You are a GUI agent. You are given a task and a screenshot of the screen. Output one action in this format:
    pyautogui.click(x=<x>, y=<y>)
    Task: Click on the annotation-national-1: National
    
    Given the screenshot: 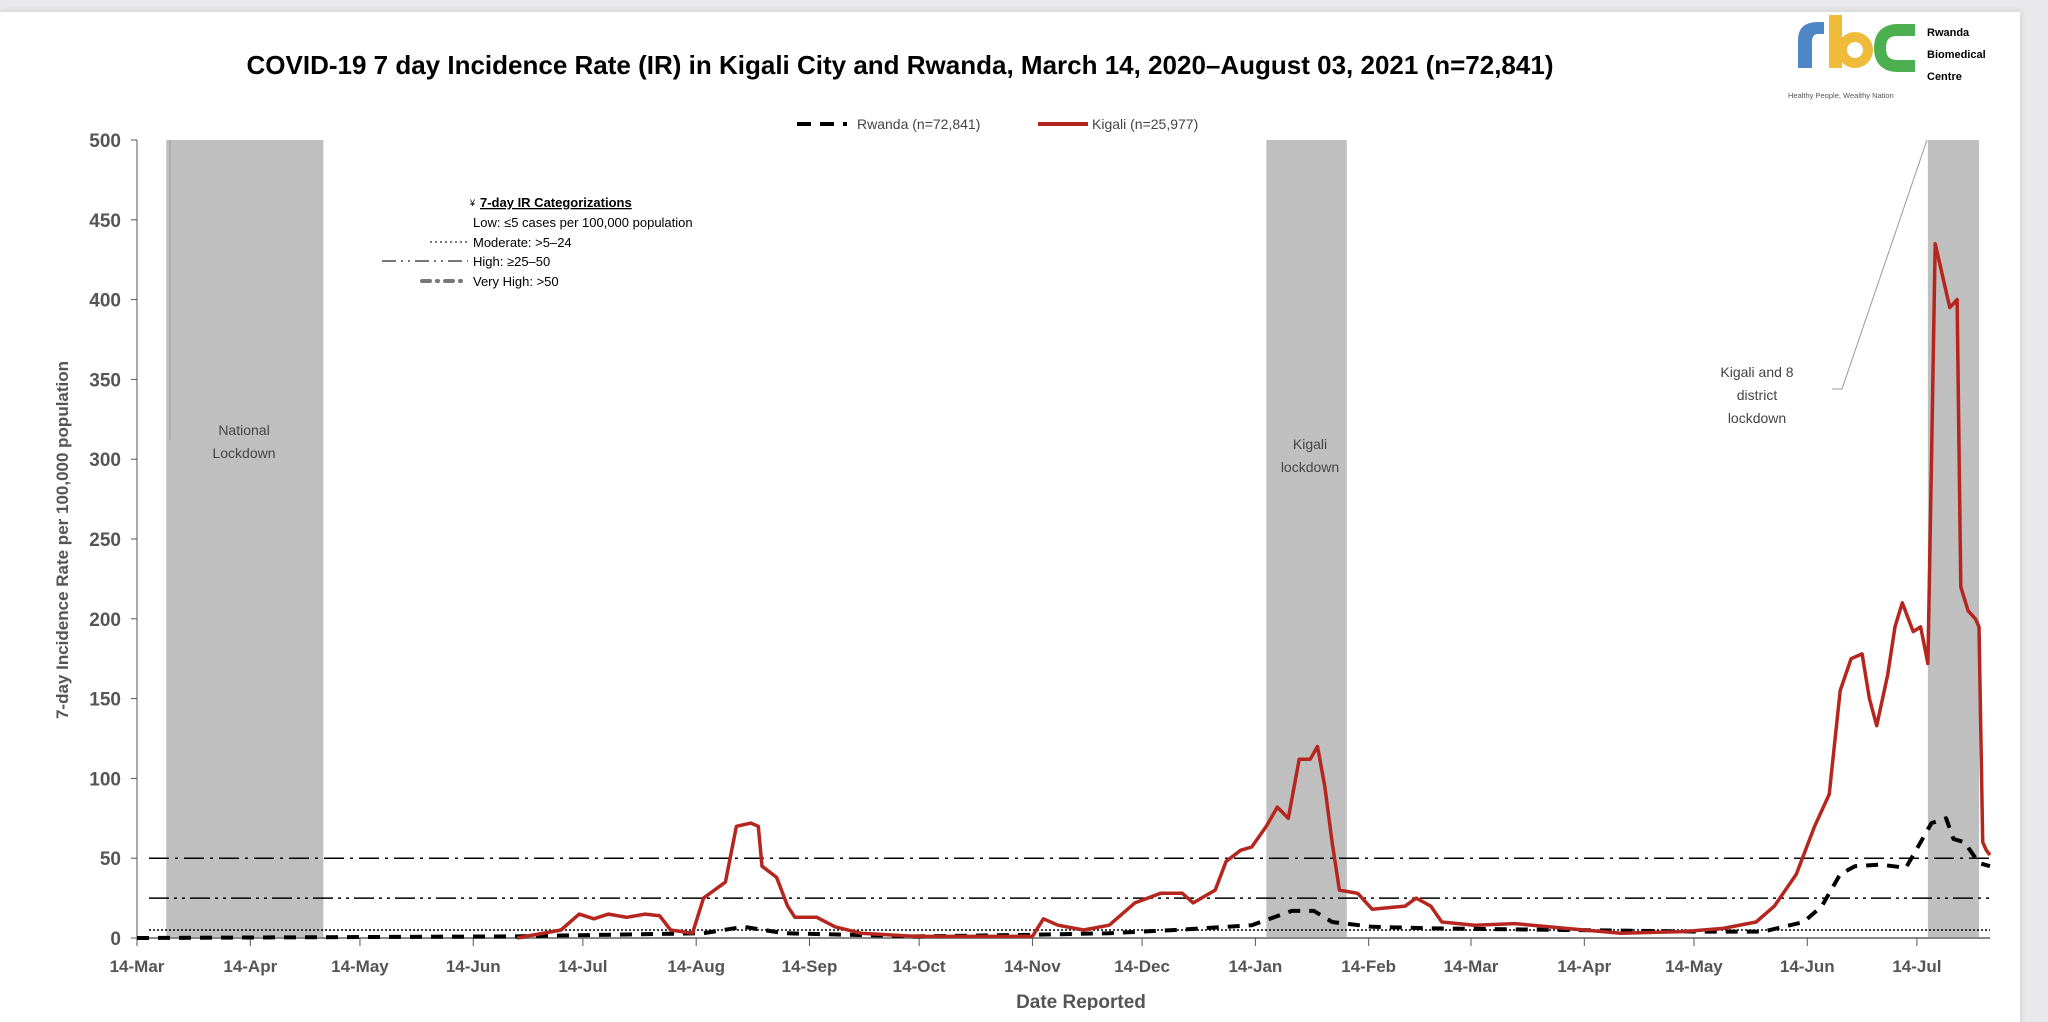 What is the action you would take?
    pyautogui.click(x=243, y=430)
    